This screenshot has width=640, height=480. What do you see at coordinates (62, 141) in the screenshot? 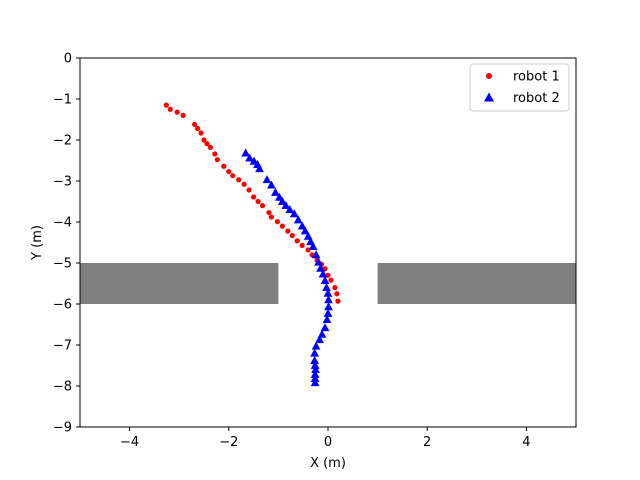
I see `y-tick-label: −2` at bounding box center [62, 141].